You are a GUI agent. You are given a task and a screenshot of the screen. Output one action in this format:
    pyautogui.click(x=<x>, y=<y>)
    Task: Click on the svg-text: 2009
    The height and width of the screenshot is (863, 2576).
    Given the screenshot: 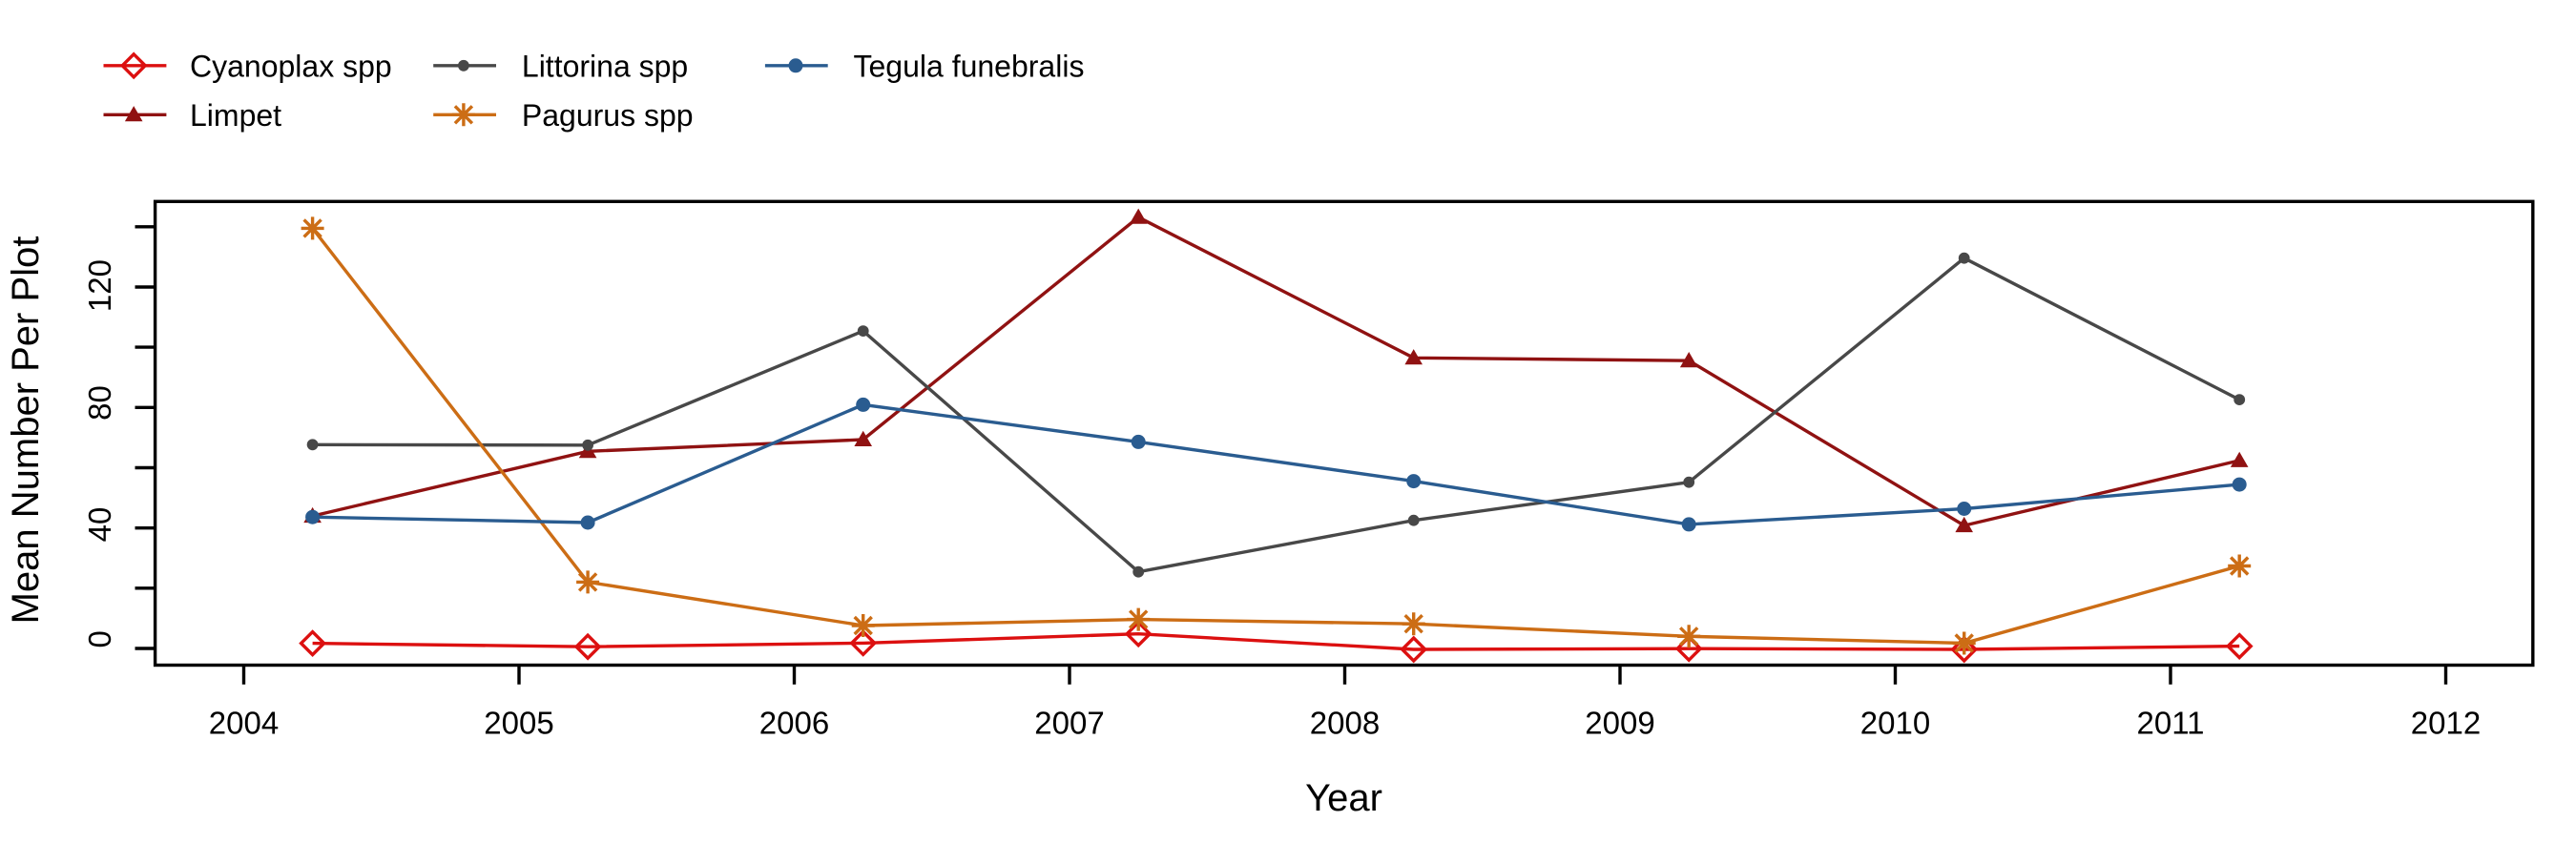 What is the action you would take?
    pyautogui.click(x=1619, y=723)
    